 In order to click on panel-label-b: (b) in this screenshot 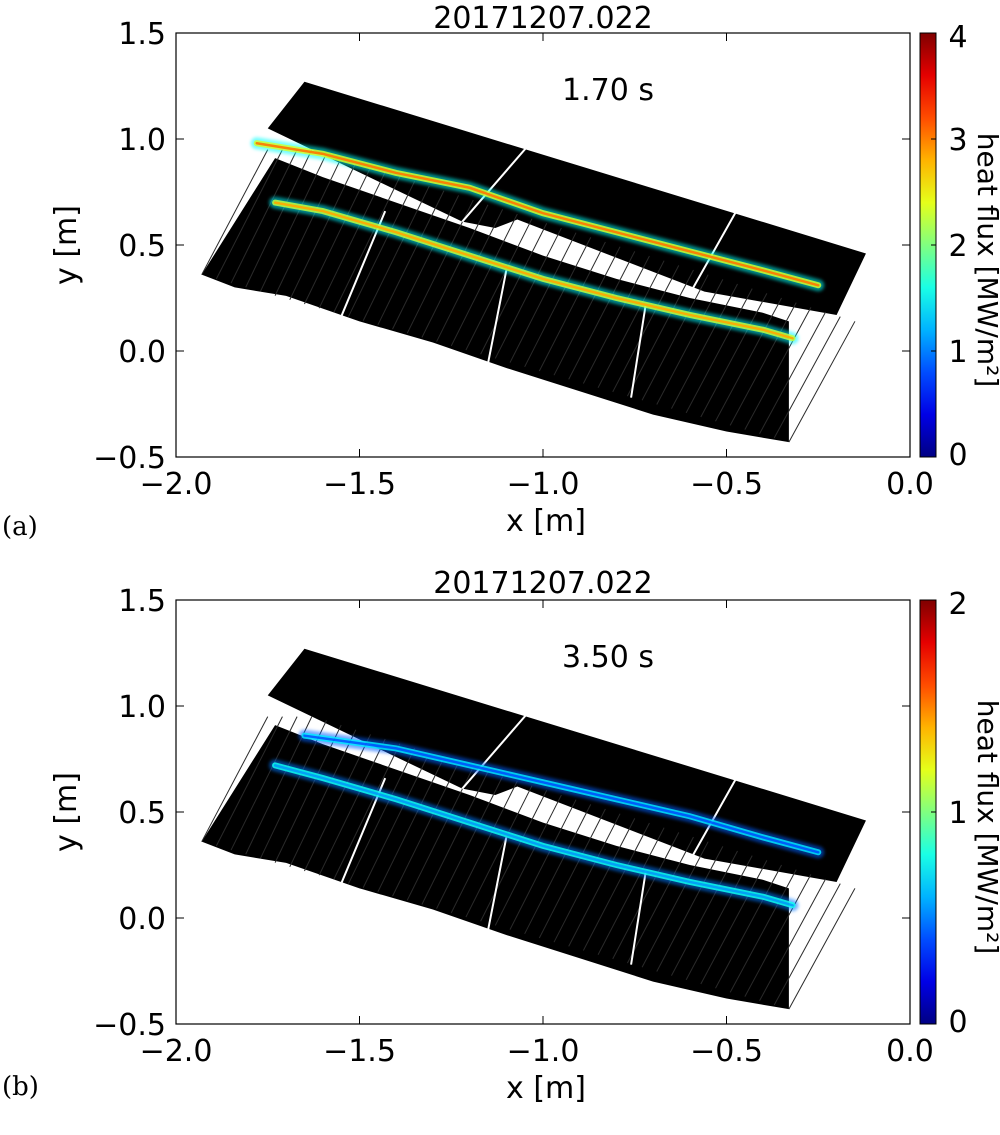, I will do `click(20, 1087)`.